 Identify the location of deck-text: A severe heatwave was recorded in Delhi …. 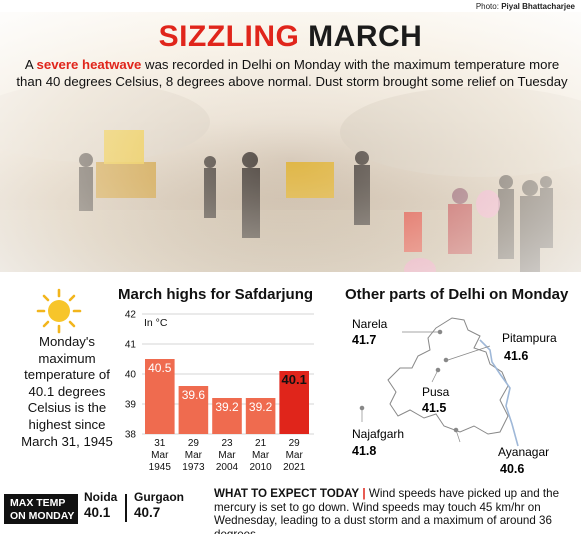
(292, 73).